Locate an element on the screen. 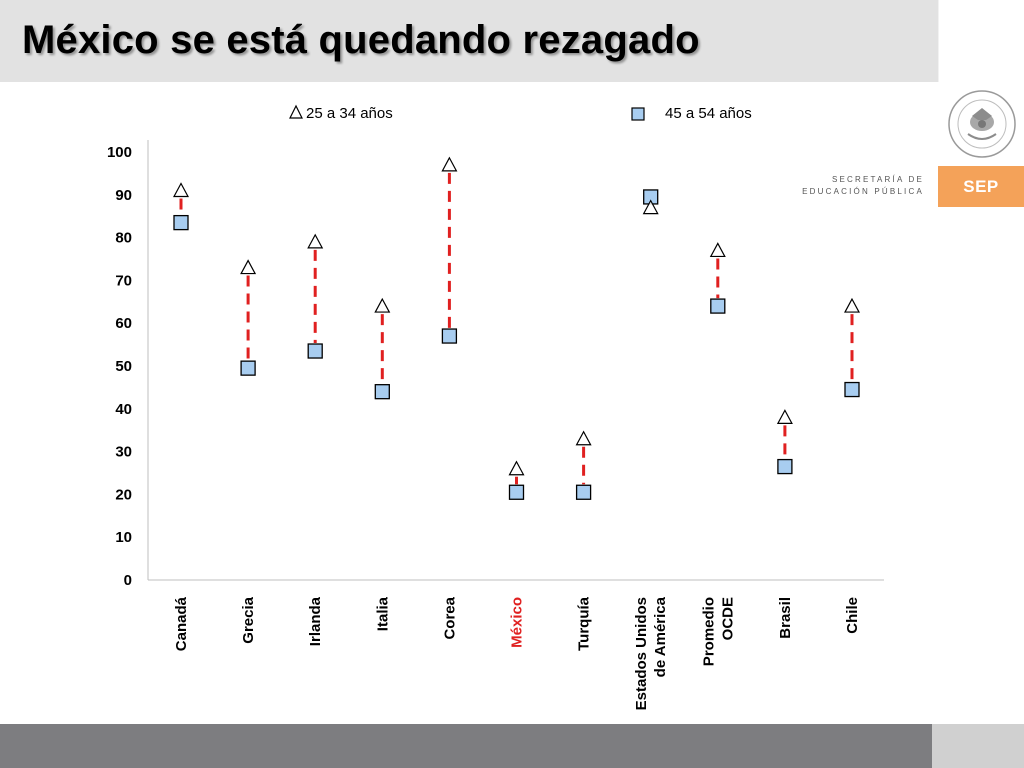 The height and width of the screenshot is (768, 1024). y-tick-label: 40 is located at coordinates (123, 409).